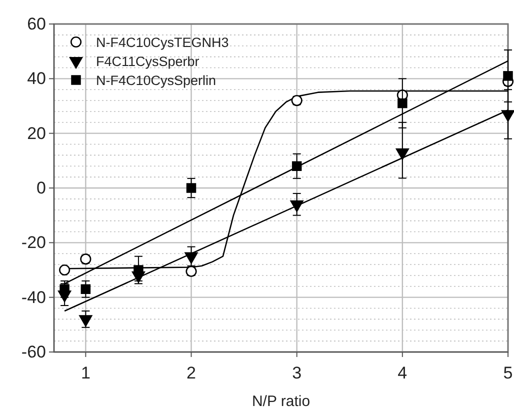  I want to click on x-axis-title: N/P ratio, so click(281, 401).